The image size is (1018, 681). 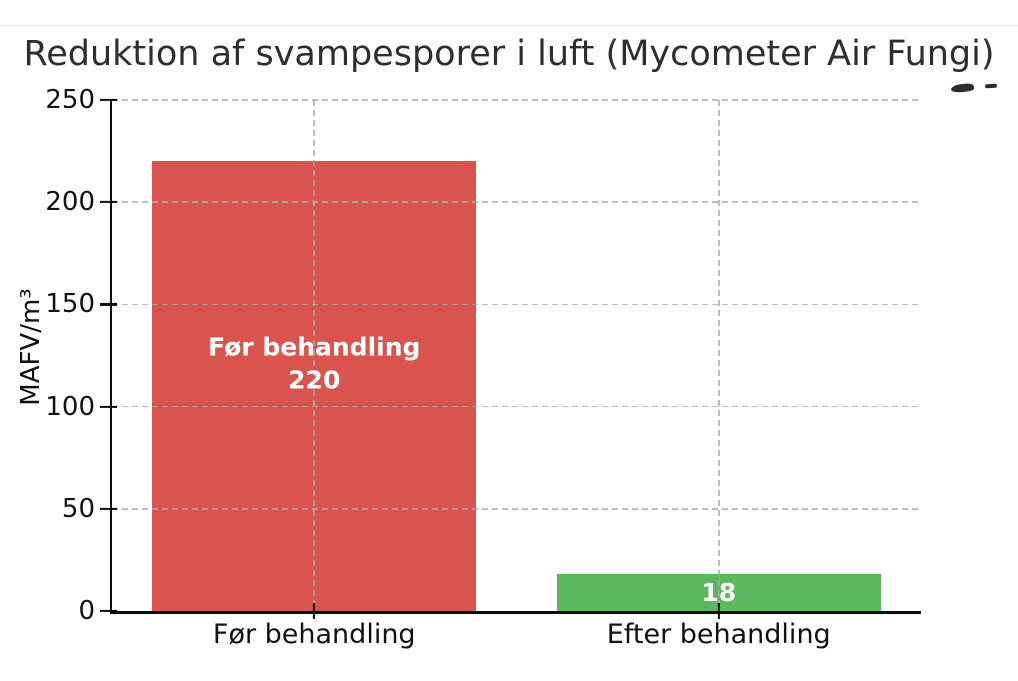 I want to click on top-divider-line, so click(x=509, y=25).